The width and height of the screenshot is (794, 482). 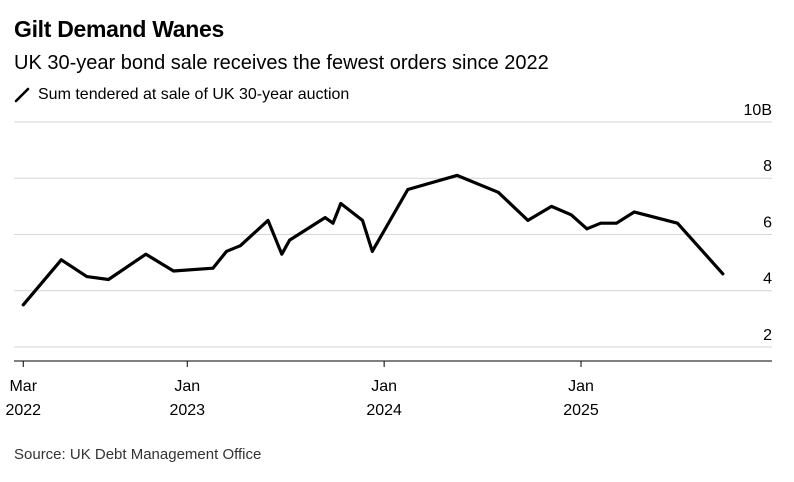 What do you see at coordinates (767, 222) in the screenshot?
I see `y-tick-label: 6` at bounding box center [767, 222].